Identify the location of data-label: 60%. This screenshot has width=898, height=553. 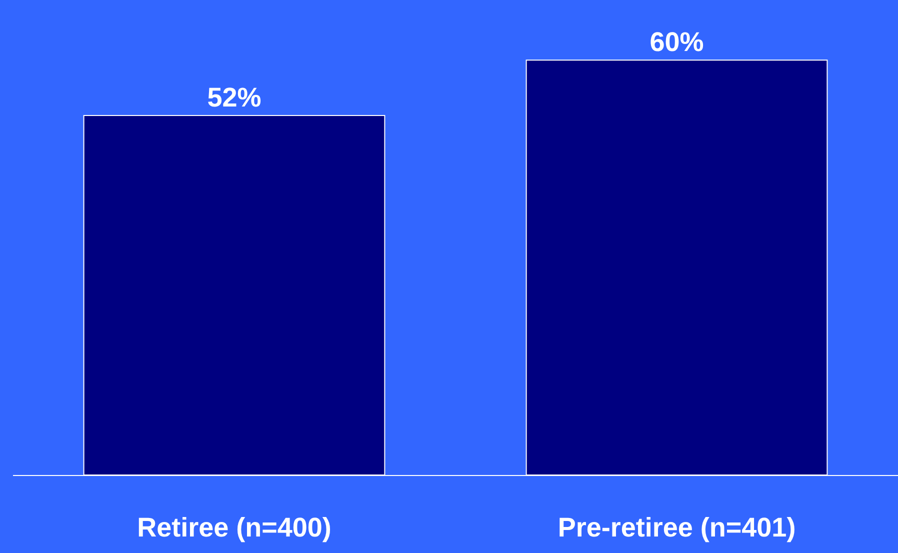
(677, 42).